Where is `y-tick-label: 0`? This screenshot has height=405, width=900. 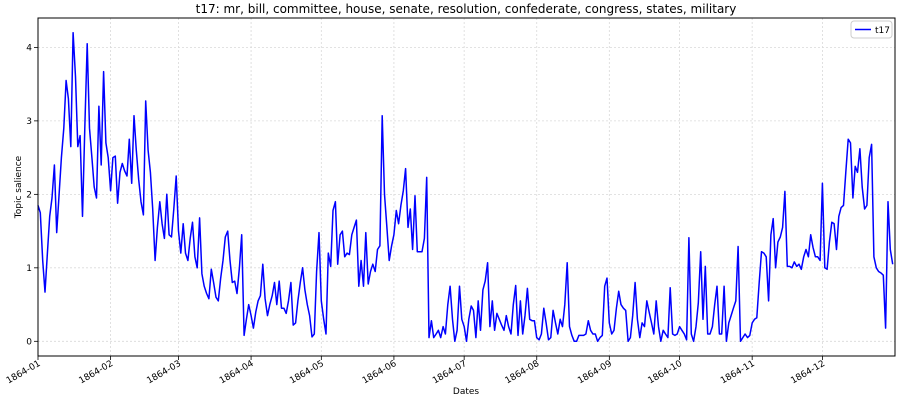 y-tick-label: 0 is located at coordinates (29, 342).